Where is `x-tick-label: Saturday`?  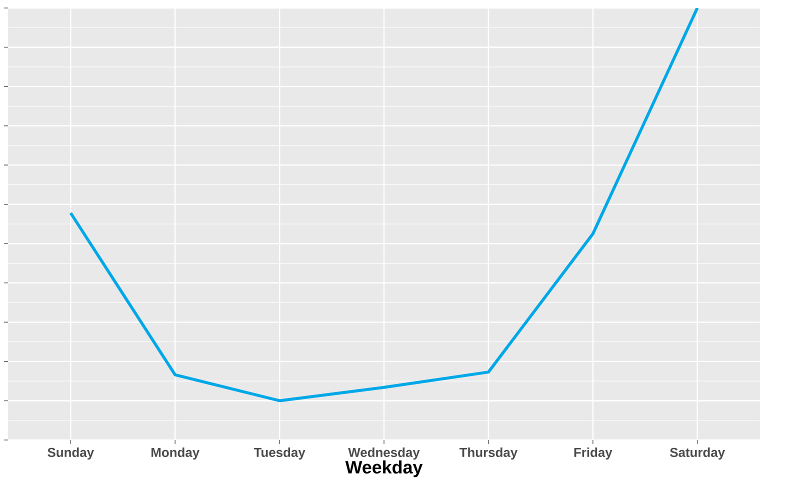 x-tick-label: Saturday is located at coordinates (697, 454).